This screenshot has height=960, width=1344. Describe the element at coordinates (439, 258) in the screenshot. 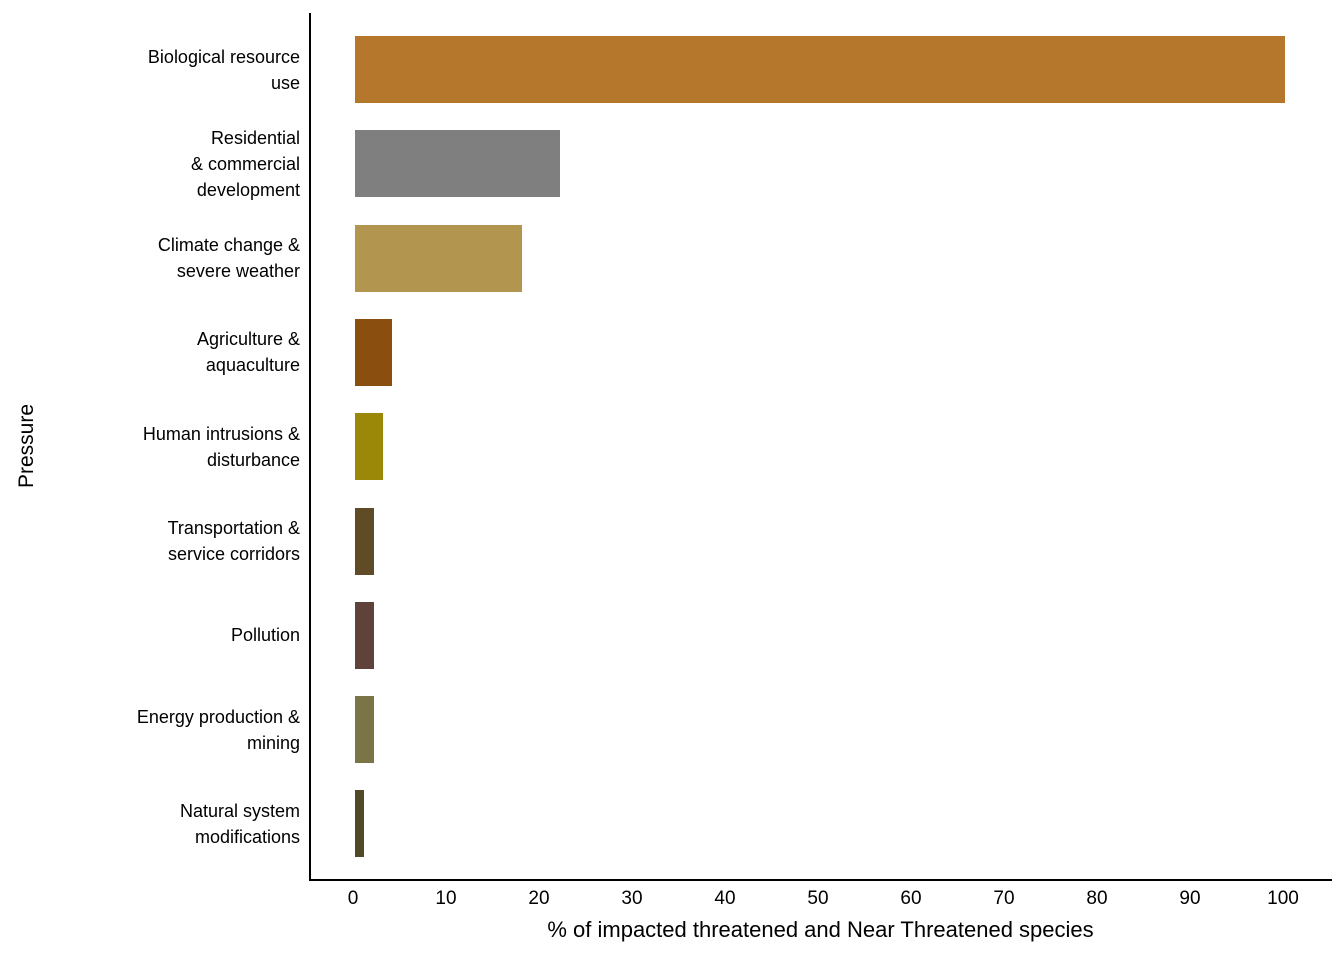

I see `bar-climate-change-severe-weather` at that location.